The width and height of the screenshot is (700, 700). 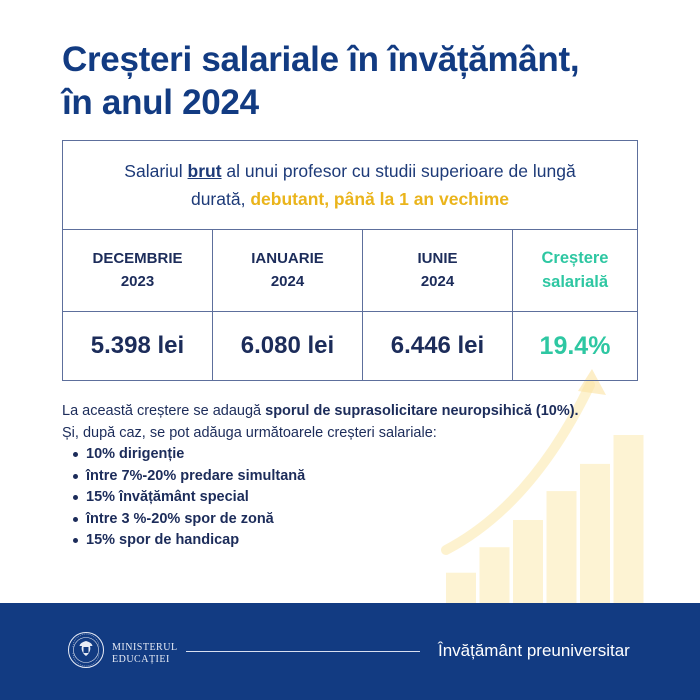 What do you see at coordinates (204, 171) in the screenshot?
I see `intro-bold-brut: brut` at bounding box center [204, 171].